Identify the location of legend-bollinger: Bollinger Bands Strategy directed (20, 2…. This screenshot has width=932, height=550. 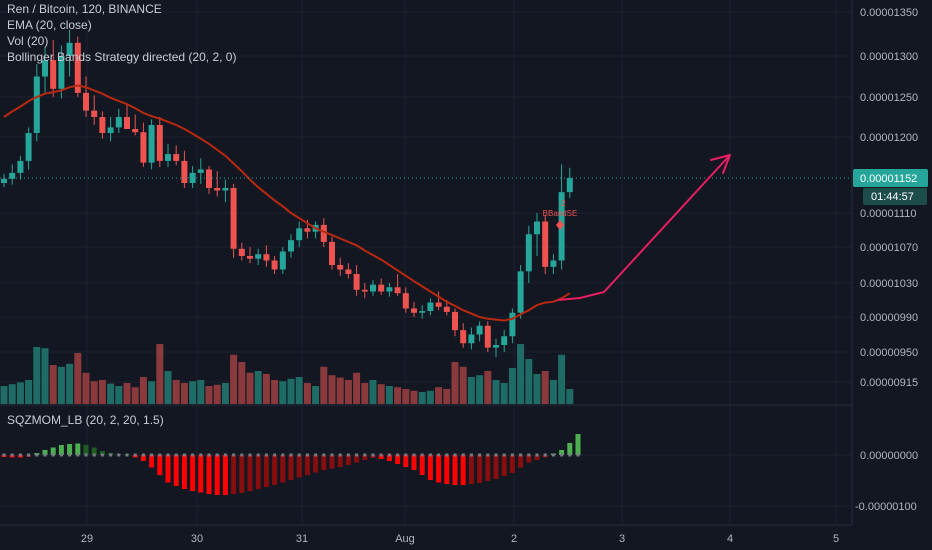
(122, 57).